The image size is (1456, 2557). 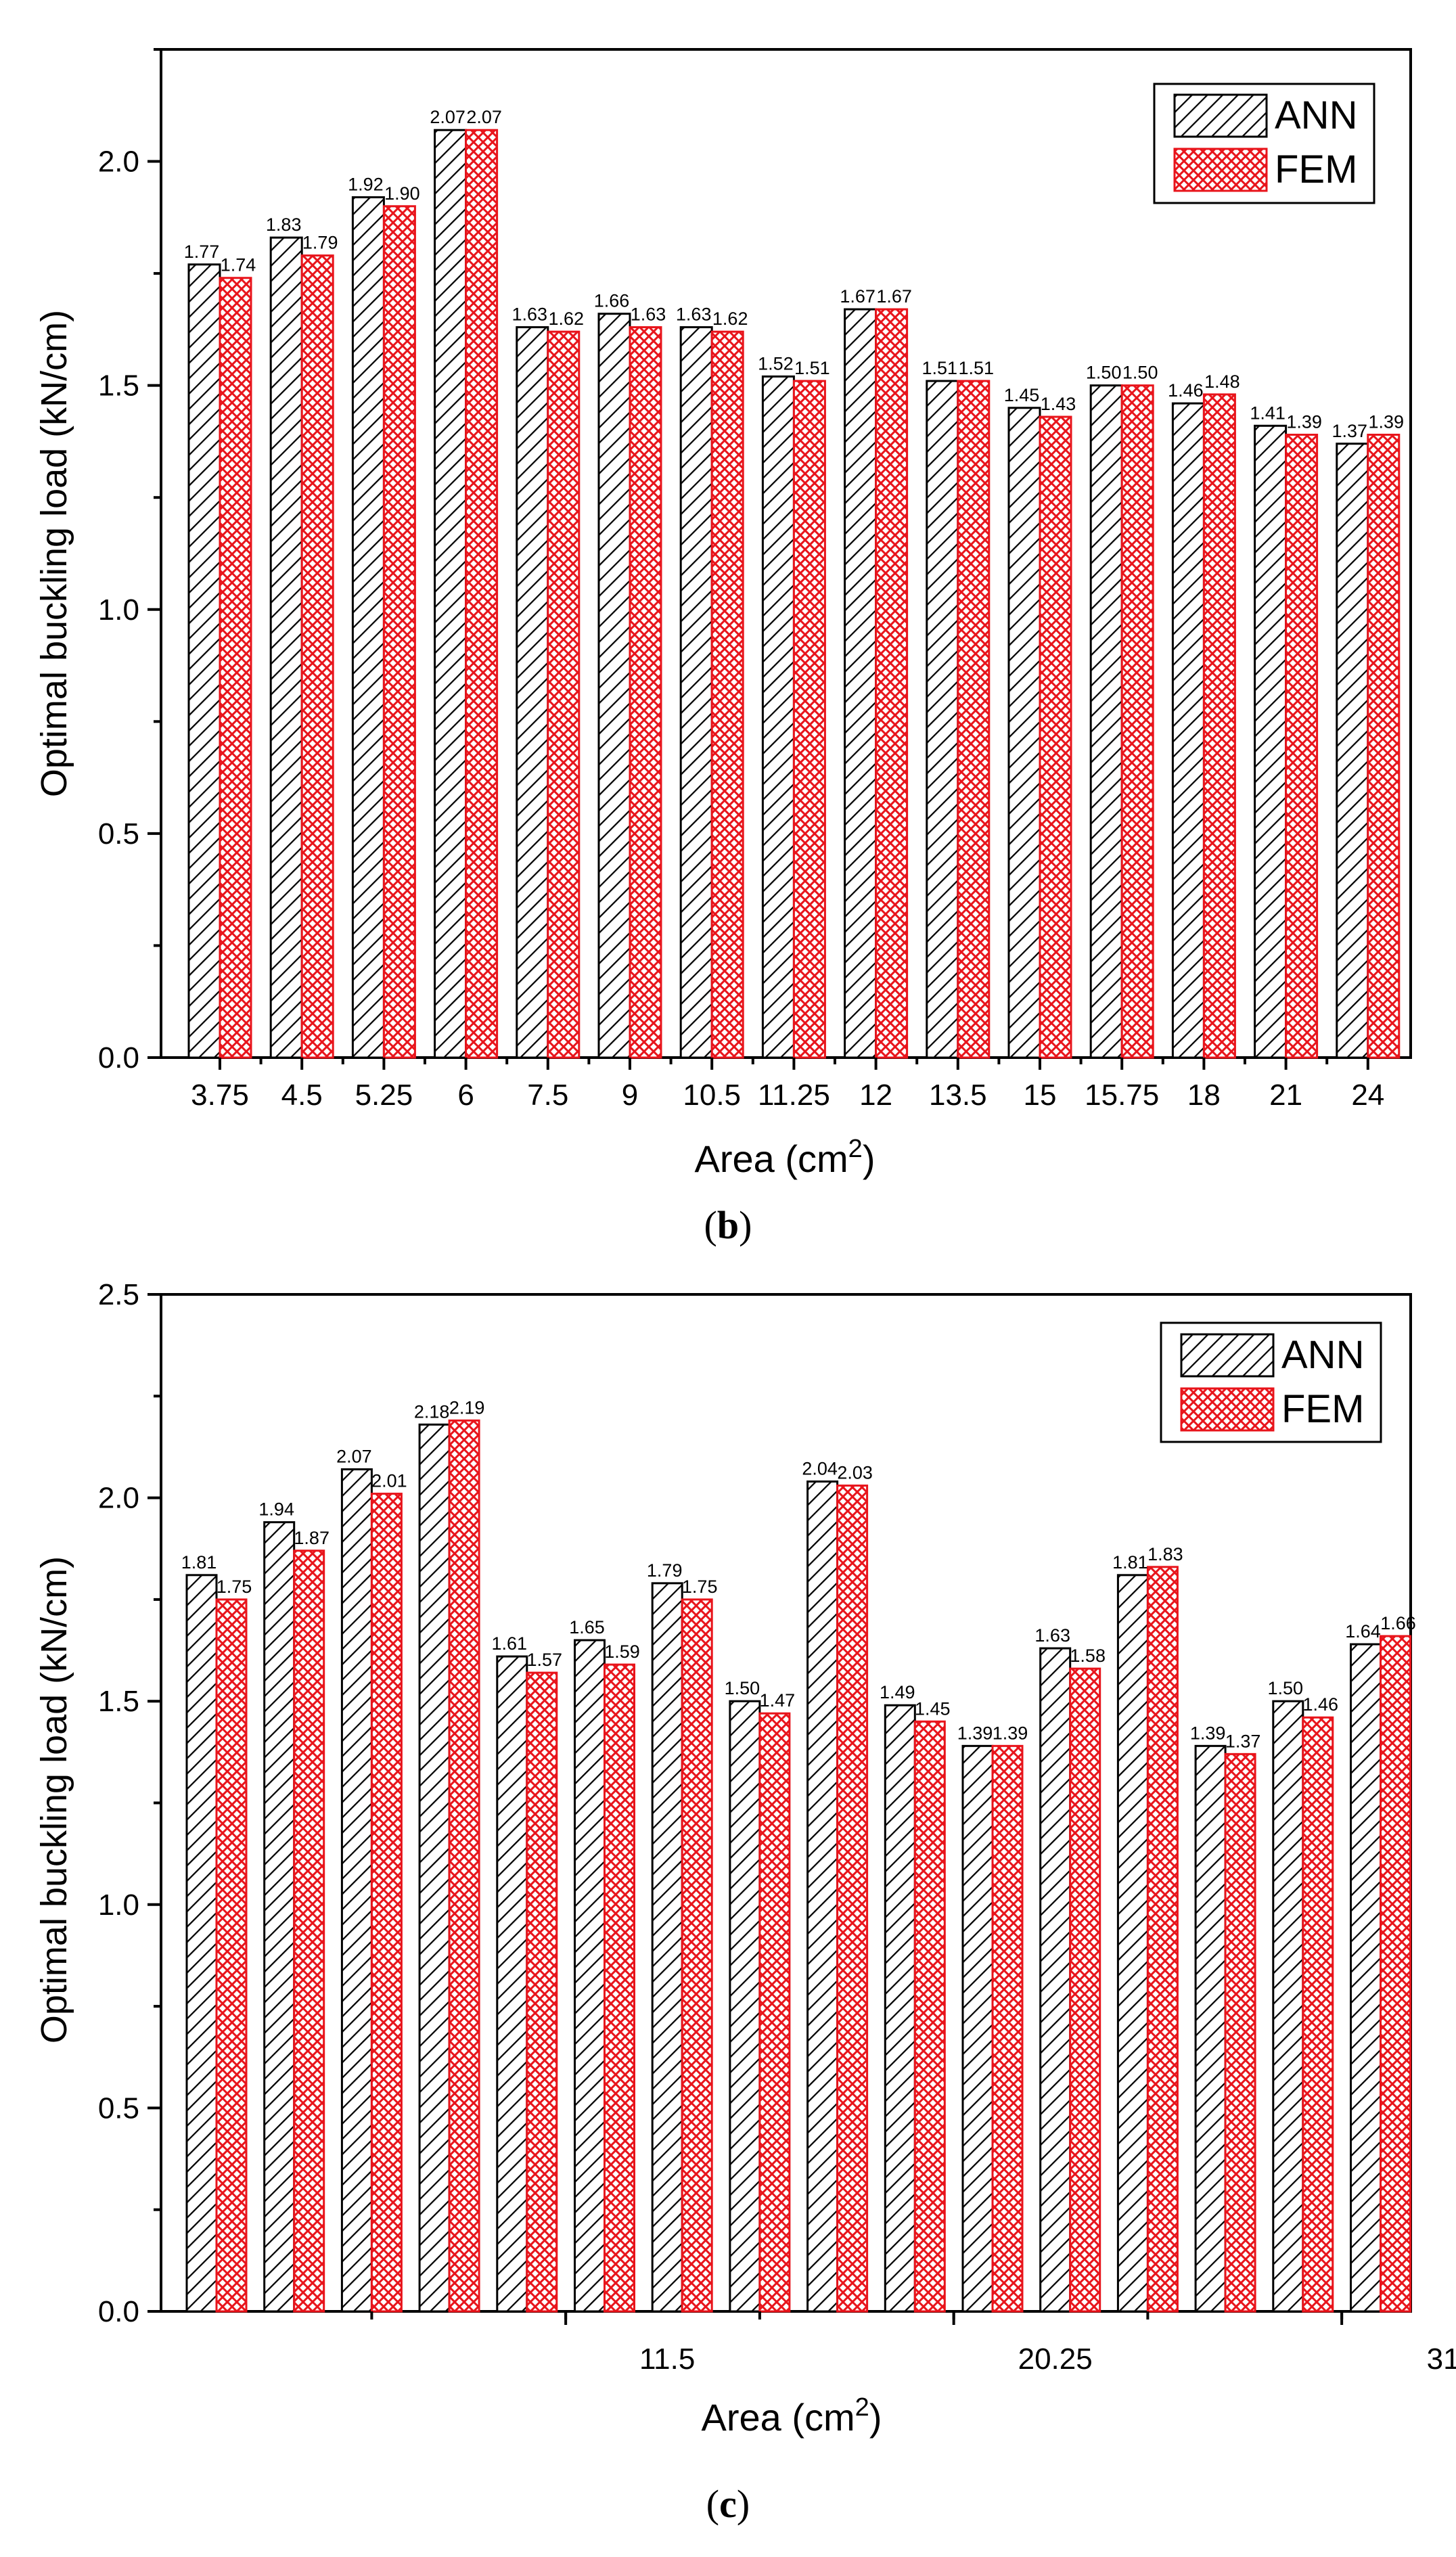 What do you see at coordinates (220, 1095) in the screenshot?
I see `x-tick-label: 3.75` at bounding box center [220, 1095].